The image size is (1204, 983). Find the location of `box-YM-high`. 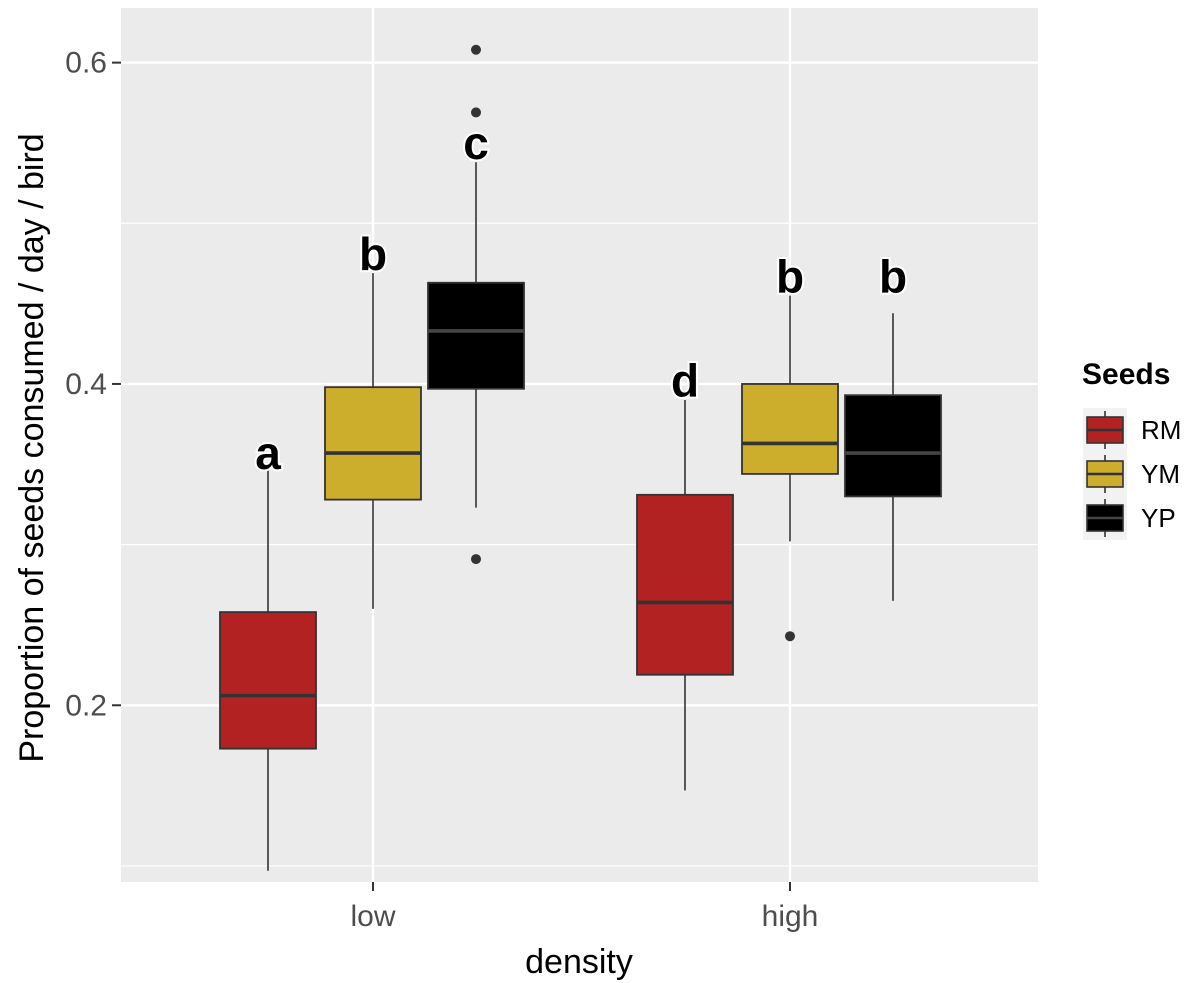

box-YM-high is located at coordinates (790, 468).